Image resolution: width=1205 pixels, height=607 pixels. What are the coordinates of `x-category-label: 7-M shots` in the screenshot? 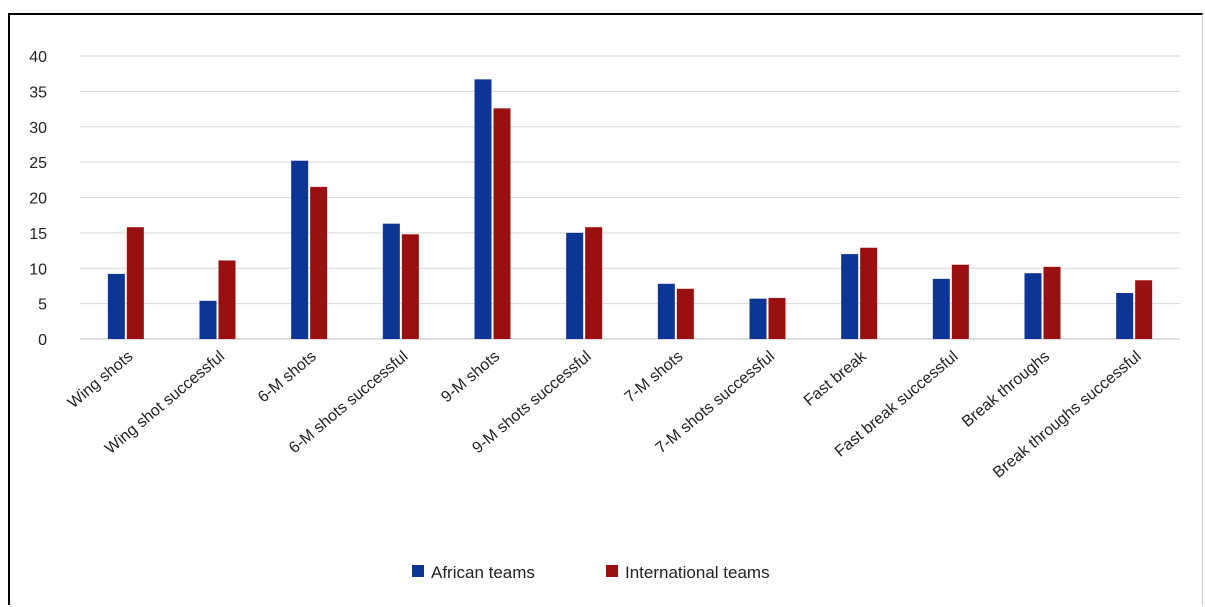 It's located at (654, 377).